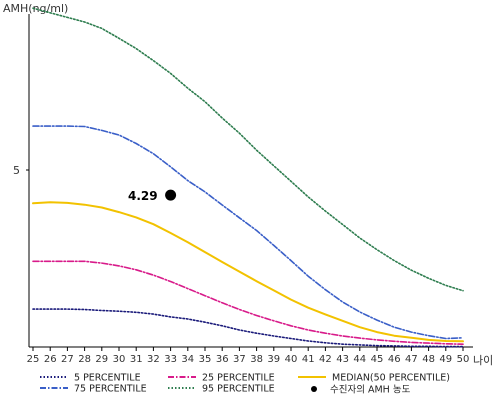 The height and width of the screenshot is (400, 500). I want to click on x-tick-label: 27, so click(67, 359).